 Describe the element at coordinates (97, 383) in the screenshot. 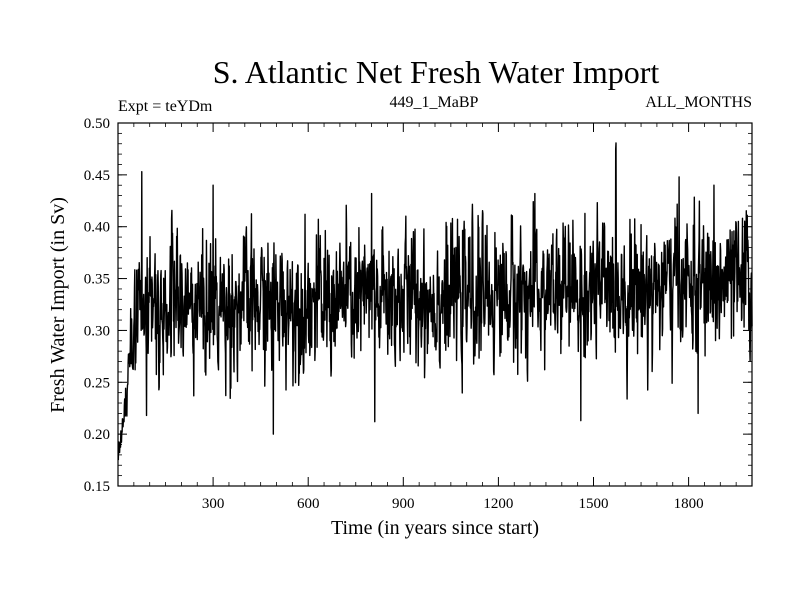

I see `y-tick-label: 0.25` at that location.